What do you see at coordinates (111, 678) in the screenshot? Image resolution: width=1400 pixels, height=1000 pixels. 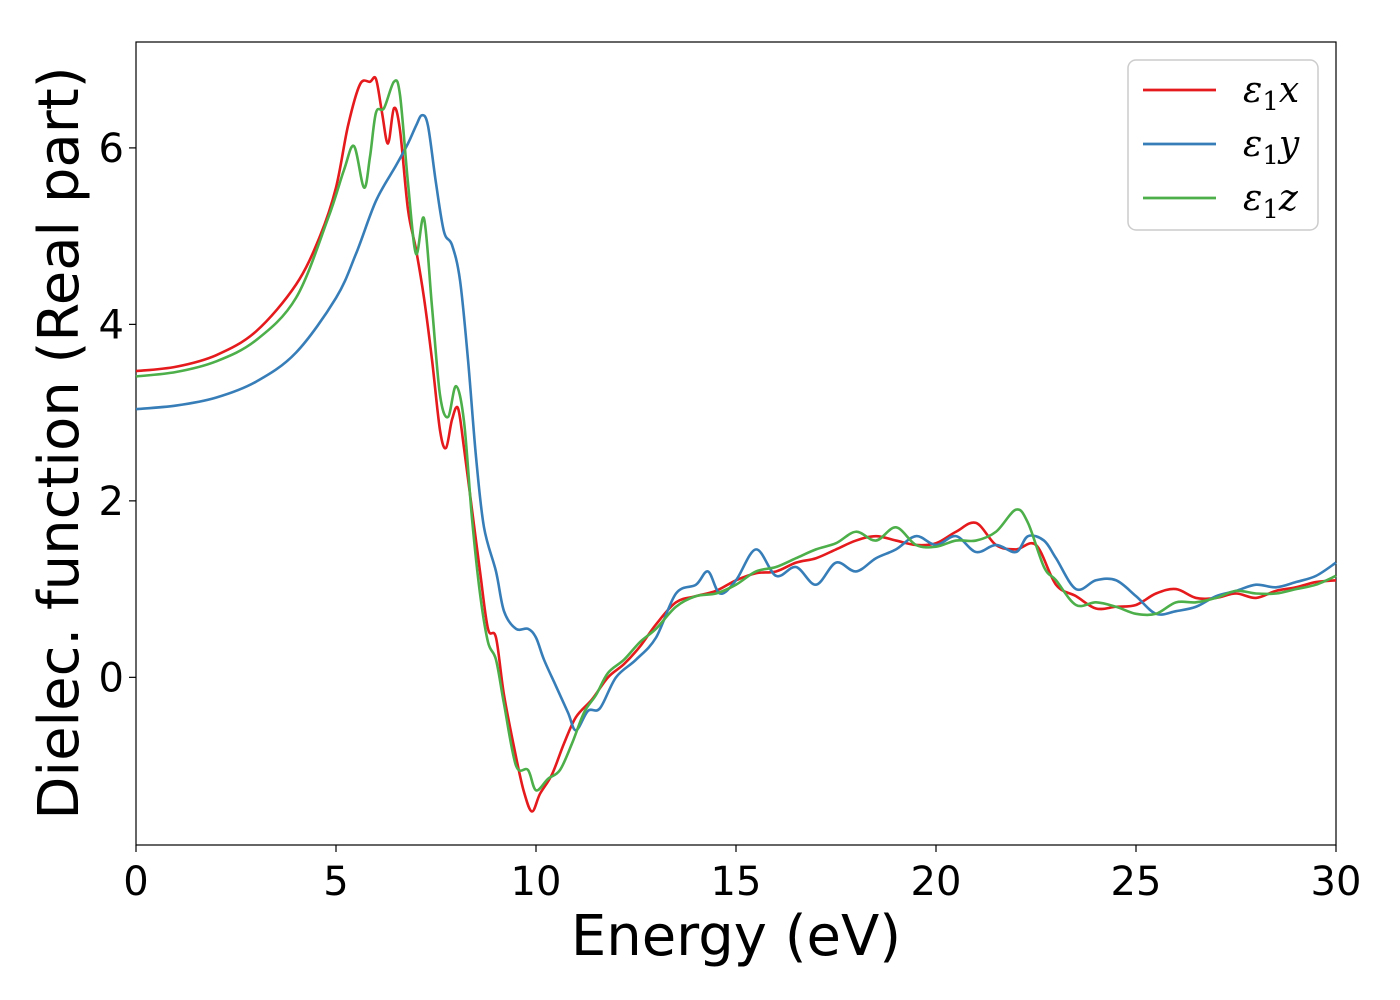 I see `y-tick-label: 0` at bounding box center [111, 678].